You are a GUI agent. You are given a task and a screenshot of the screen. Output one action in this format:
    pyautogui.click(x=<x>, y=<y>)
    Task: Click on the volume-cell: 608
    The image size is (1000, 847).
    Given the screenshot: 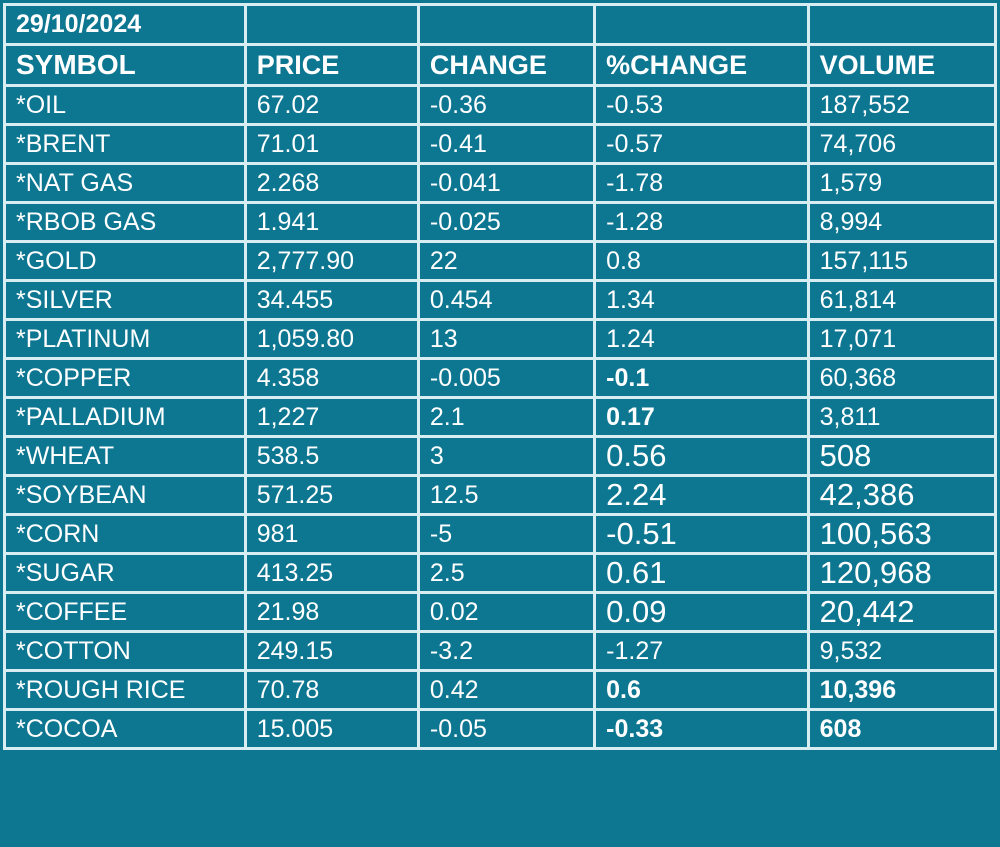 What is the action you would take?
    pyautogui.click(x=902, y=729)
    